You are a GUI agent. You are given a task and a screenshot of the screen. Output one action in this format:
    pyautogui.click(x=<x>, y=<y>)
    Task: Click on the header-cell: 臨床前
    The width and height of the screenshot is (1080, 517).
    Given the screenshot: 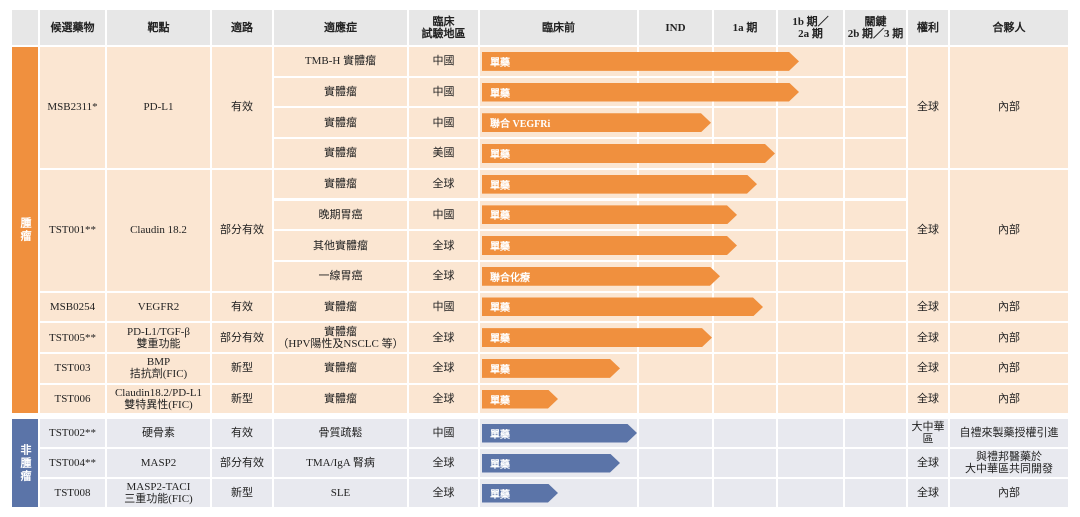 What is the action you would take?
    pyautogui.click(x=558, y=27)
    